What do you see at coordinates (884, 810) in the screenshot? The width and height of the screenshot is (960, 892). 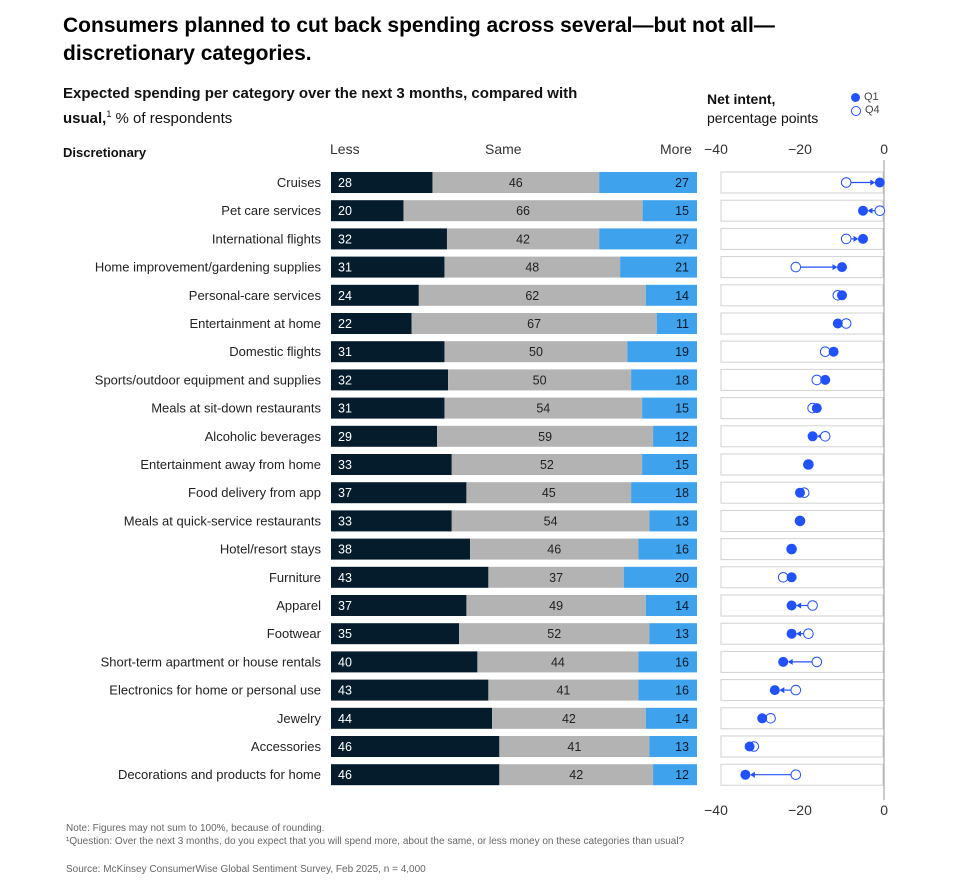 I see `bottom-axis-tick: 0` at bounding box center [884, 810].